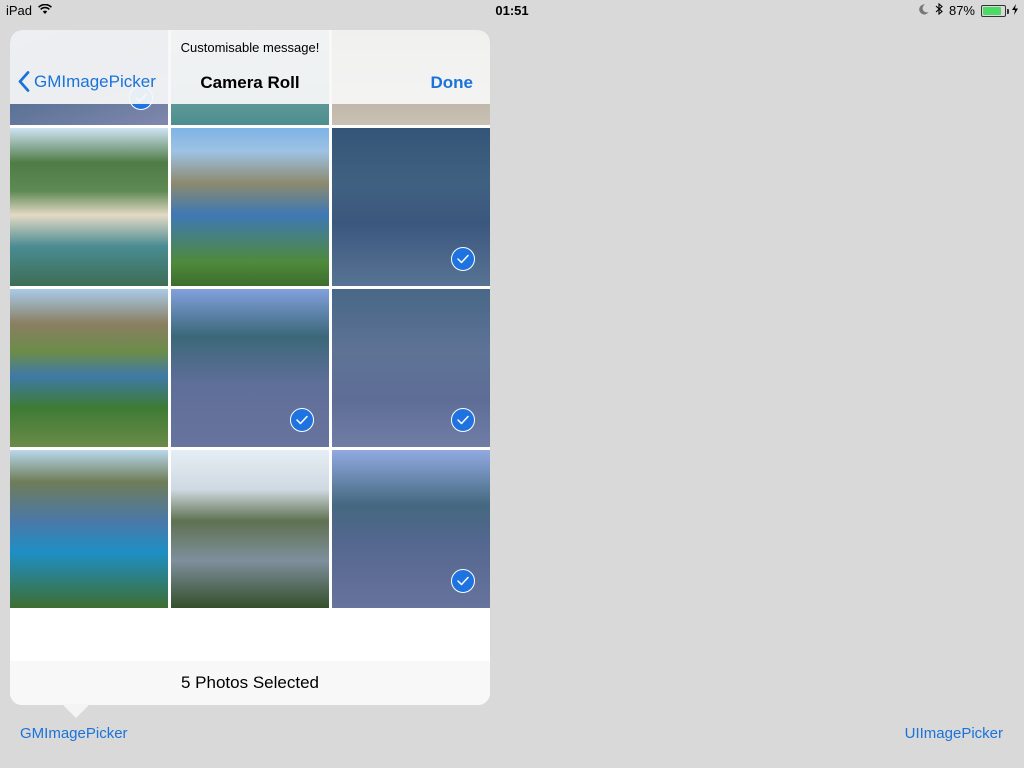  I want to click on status-right: 87%, so click(968, 10).